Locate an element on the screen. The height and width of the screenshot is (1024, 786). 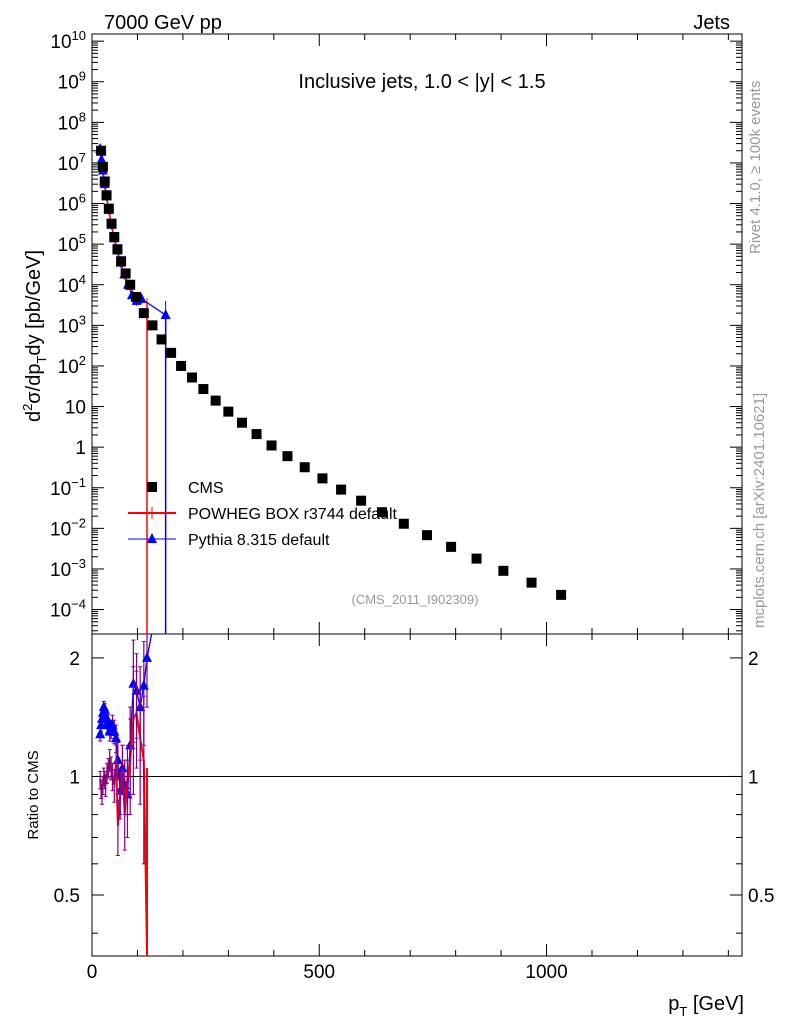
y-tick-label: 10⁻² is located at coordinates (68, 527).